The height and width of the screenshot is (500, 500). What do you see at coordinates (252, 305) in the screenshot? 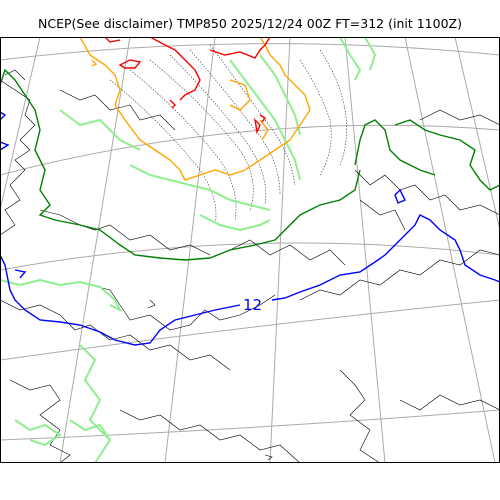
I see `contour-label-12: 12` at bounding box center [252, 305].